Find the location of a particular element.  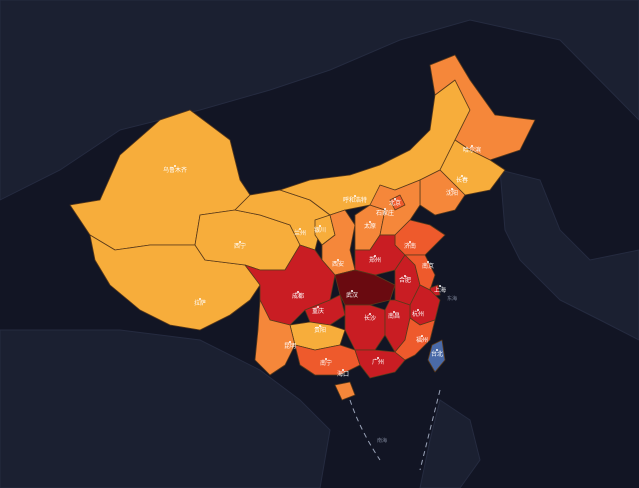

maritime-dashed-line is located at coordinates (395, 430).